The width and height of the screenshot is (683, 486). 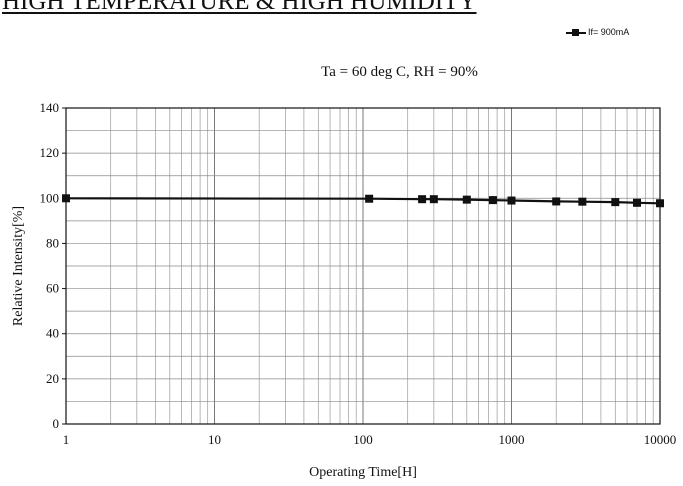 What do you see at coordinates (66, 439) in the screenshot?
I see `x-tick-label: 1` at bounding box center [66, 439].